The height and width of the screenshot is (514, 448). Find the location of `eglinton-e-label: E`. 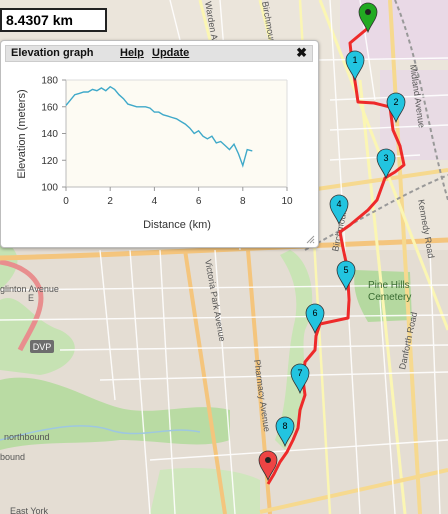

eglinton-e-label: E is located at coordinates (31, 298).